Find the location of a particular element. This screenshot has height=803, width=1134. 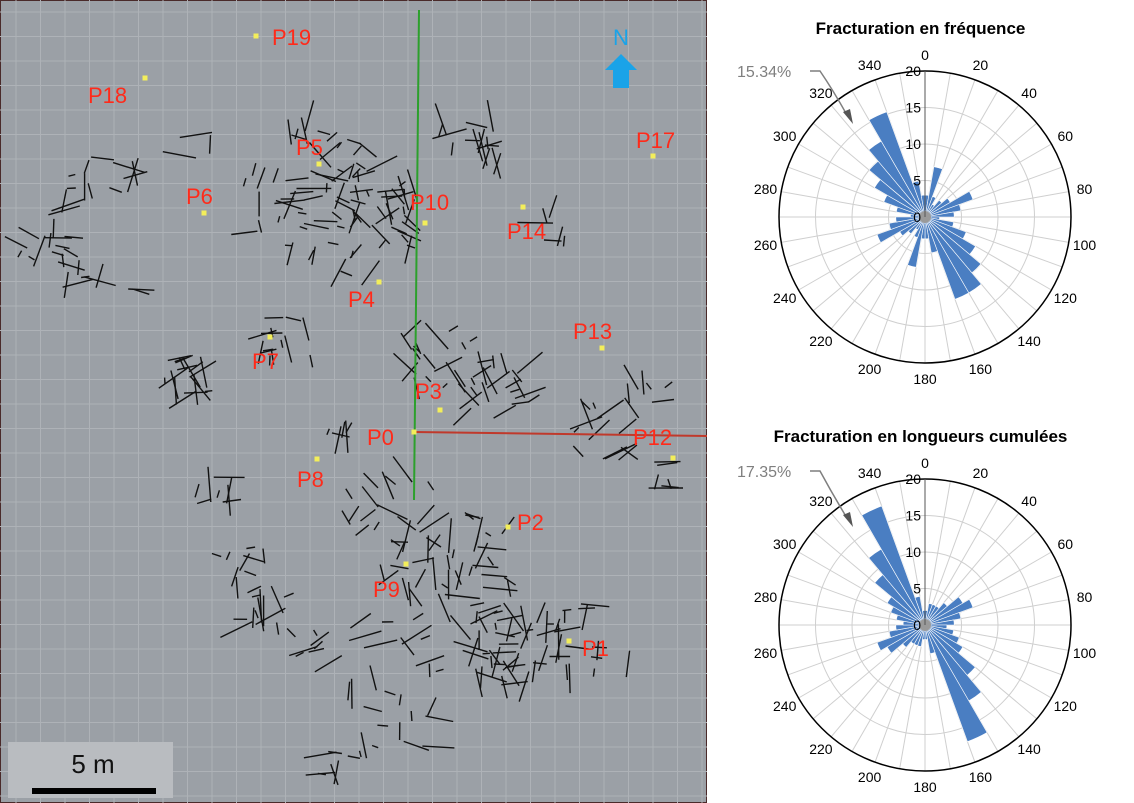

scale-bar is located at coordinates (94, 791).